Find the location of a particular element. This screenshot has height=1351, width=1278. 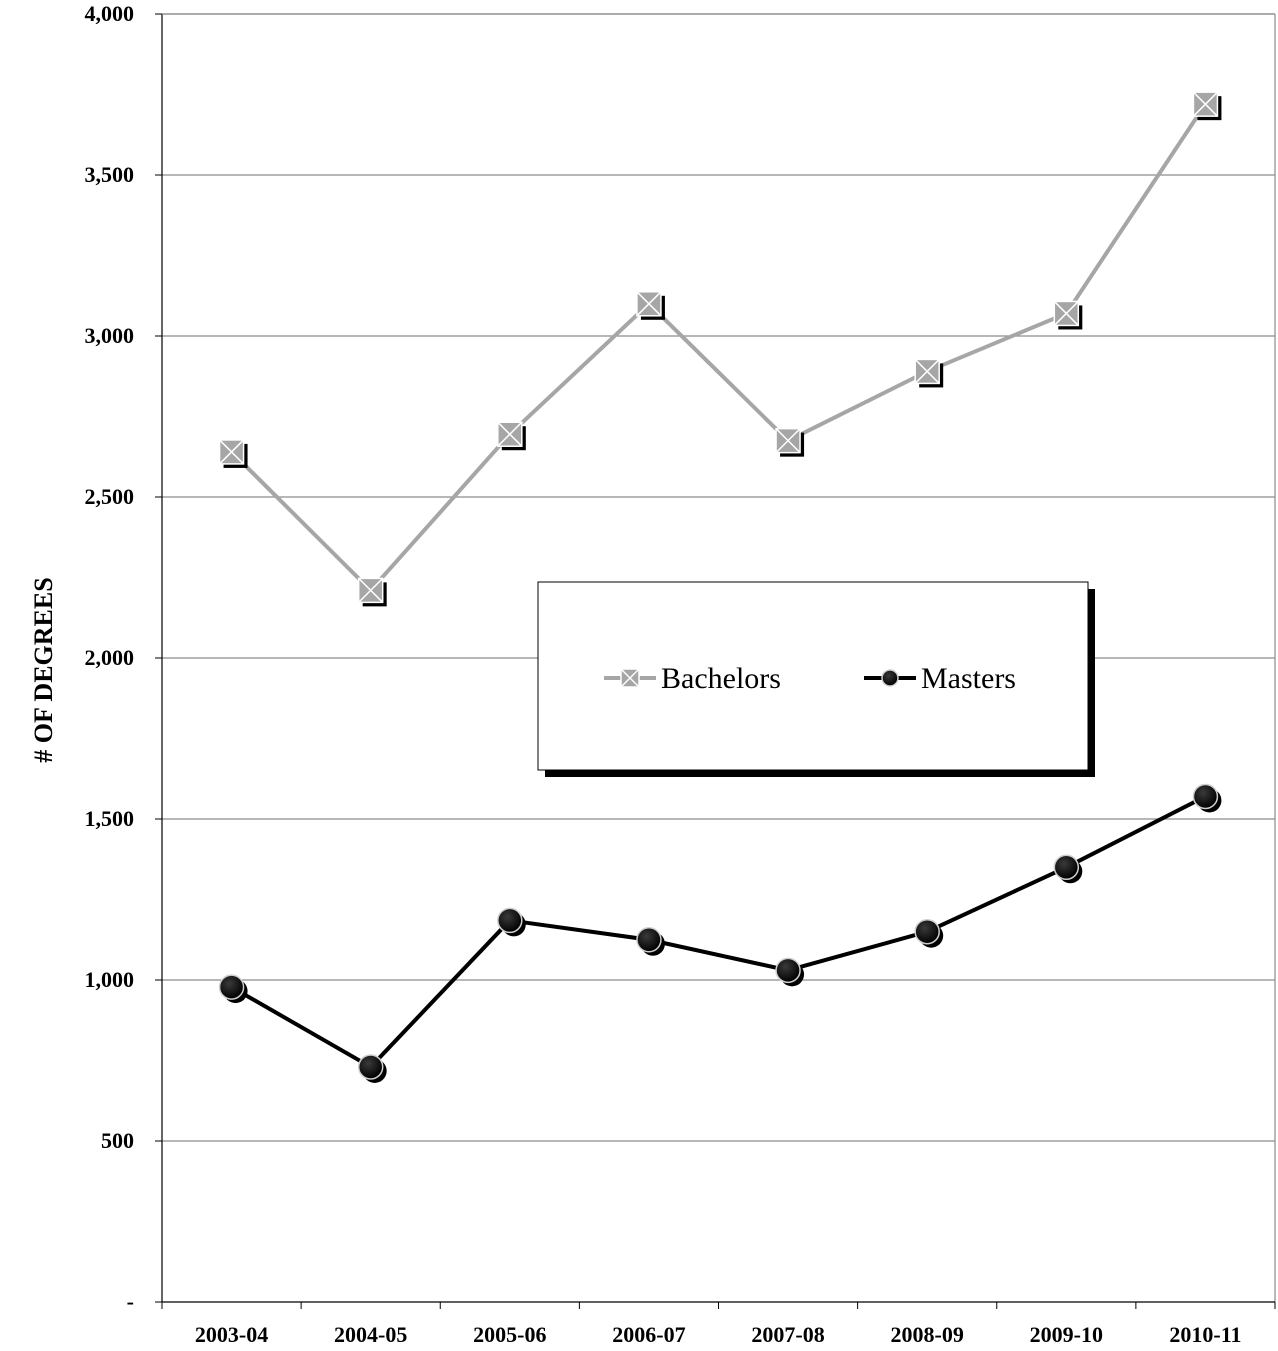

x-tick-label: 2004-05 is located at coordinates (370, 1334).